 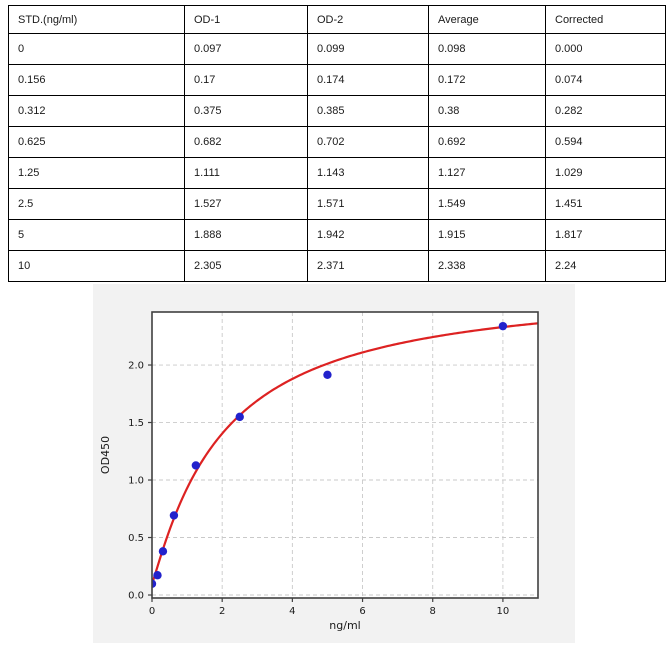 I want to click on x-tick-label: 0, so click(x=152, y=611).